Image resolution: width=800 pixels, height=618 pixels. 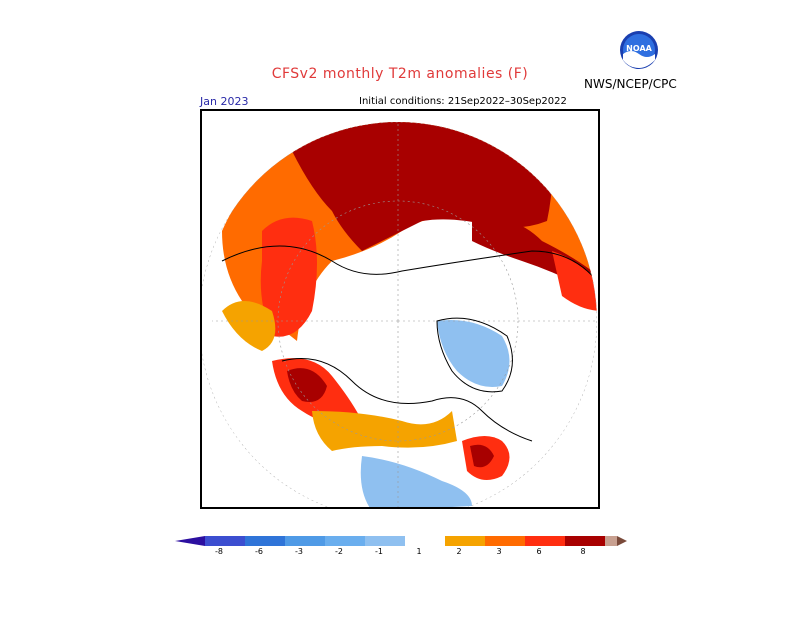 What do you see at coordinates (473, 353) in the screenshot?
I see `anomaly-greenland-cool` at bounding box center [473, 353].